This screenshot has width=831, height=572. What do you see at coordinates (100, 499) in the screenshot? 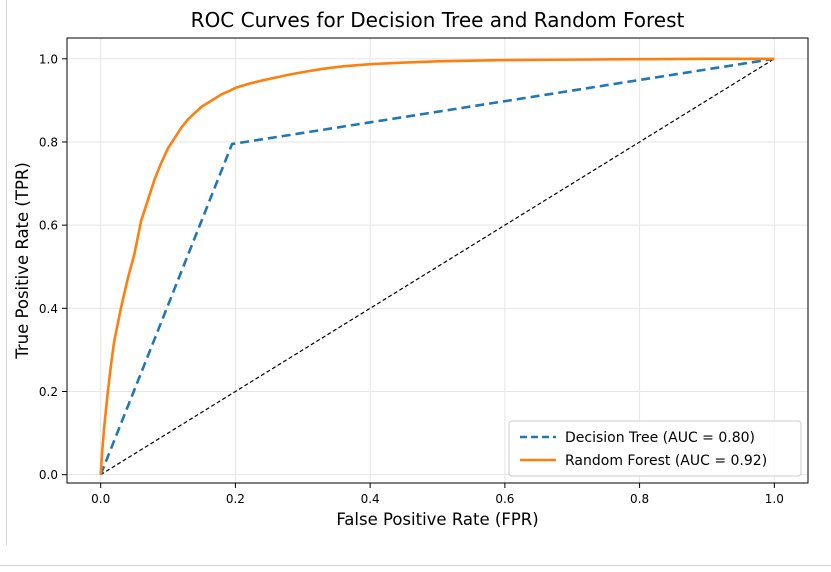
I see `x-tick-label: 0.0` at bounding box center [100, 499].